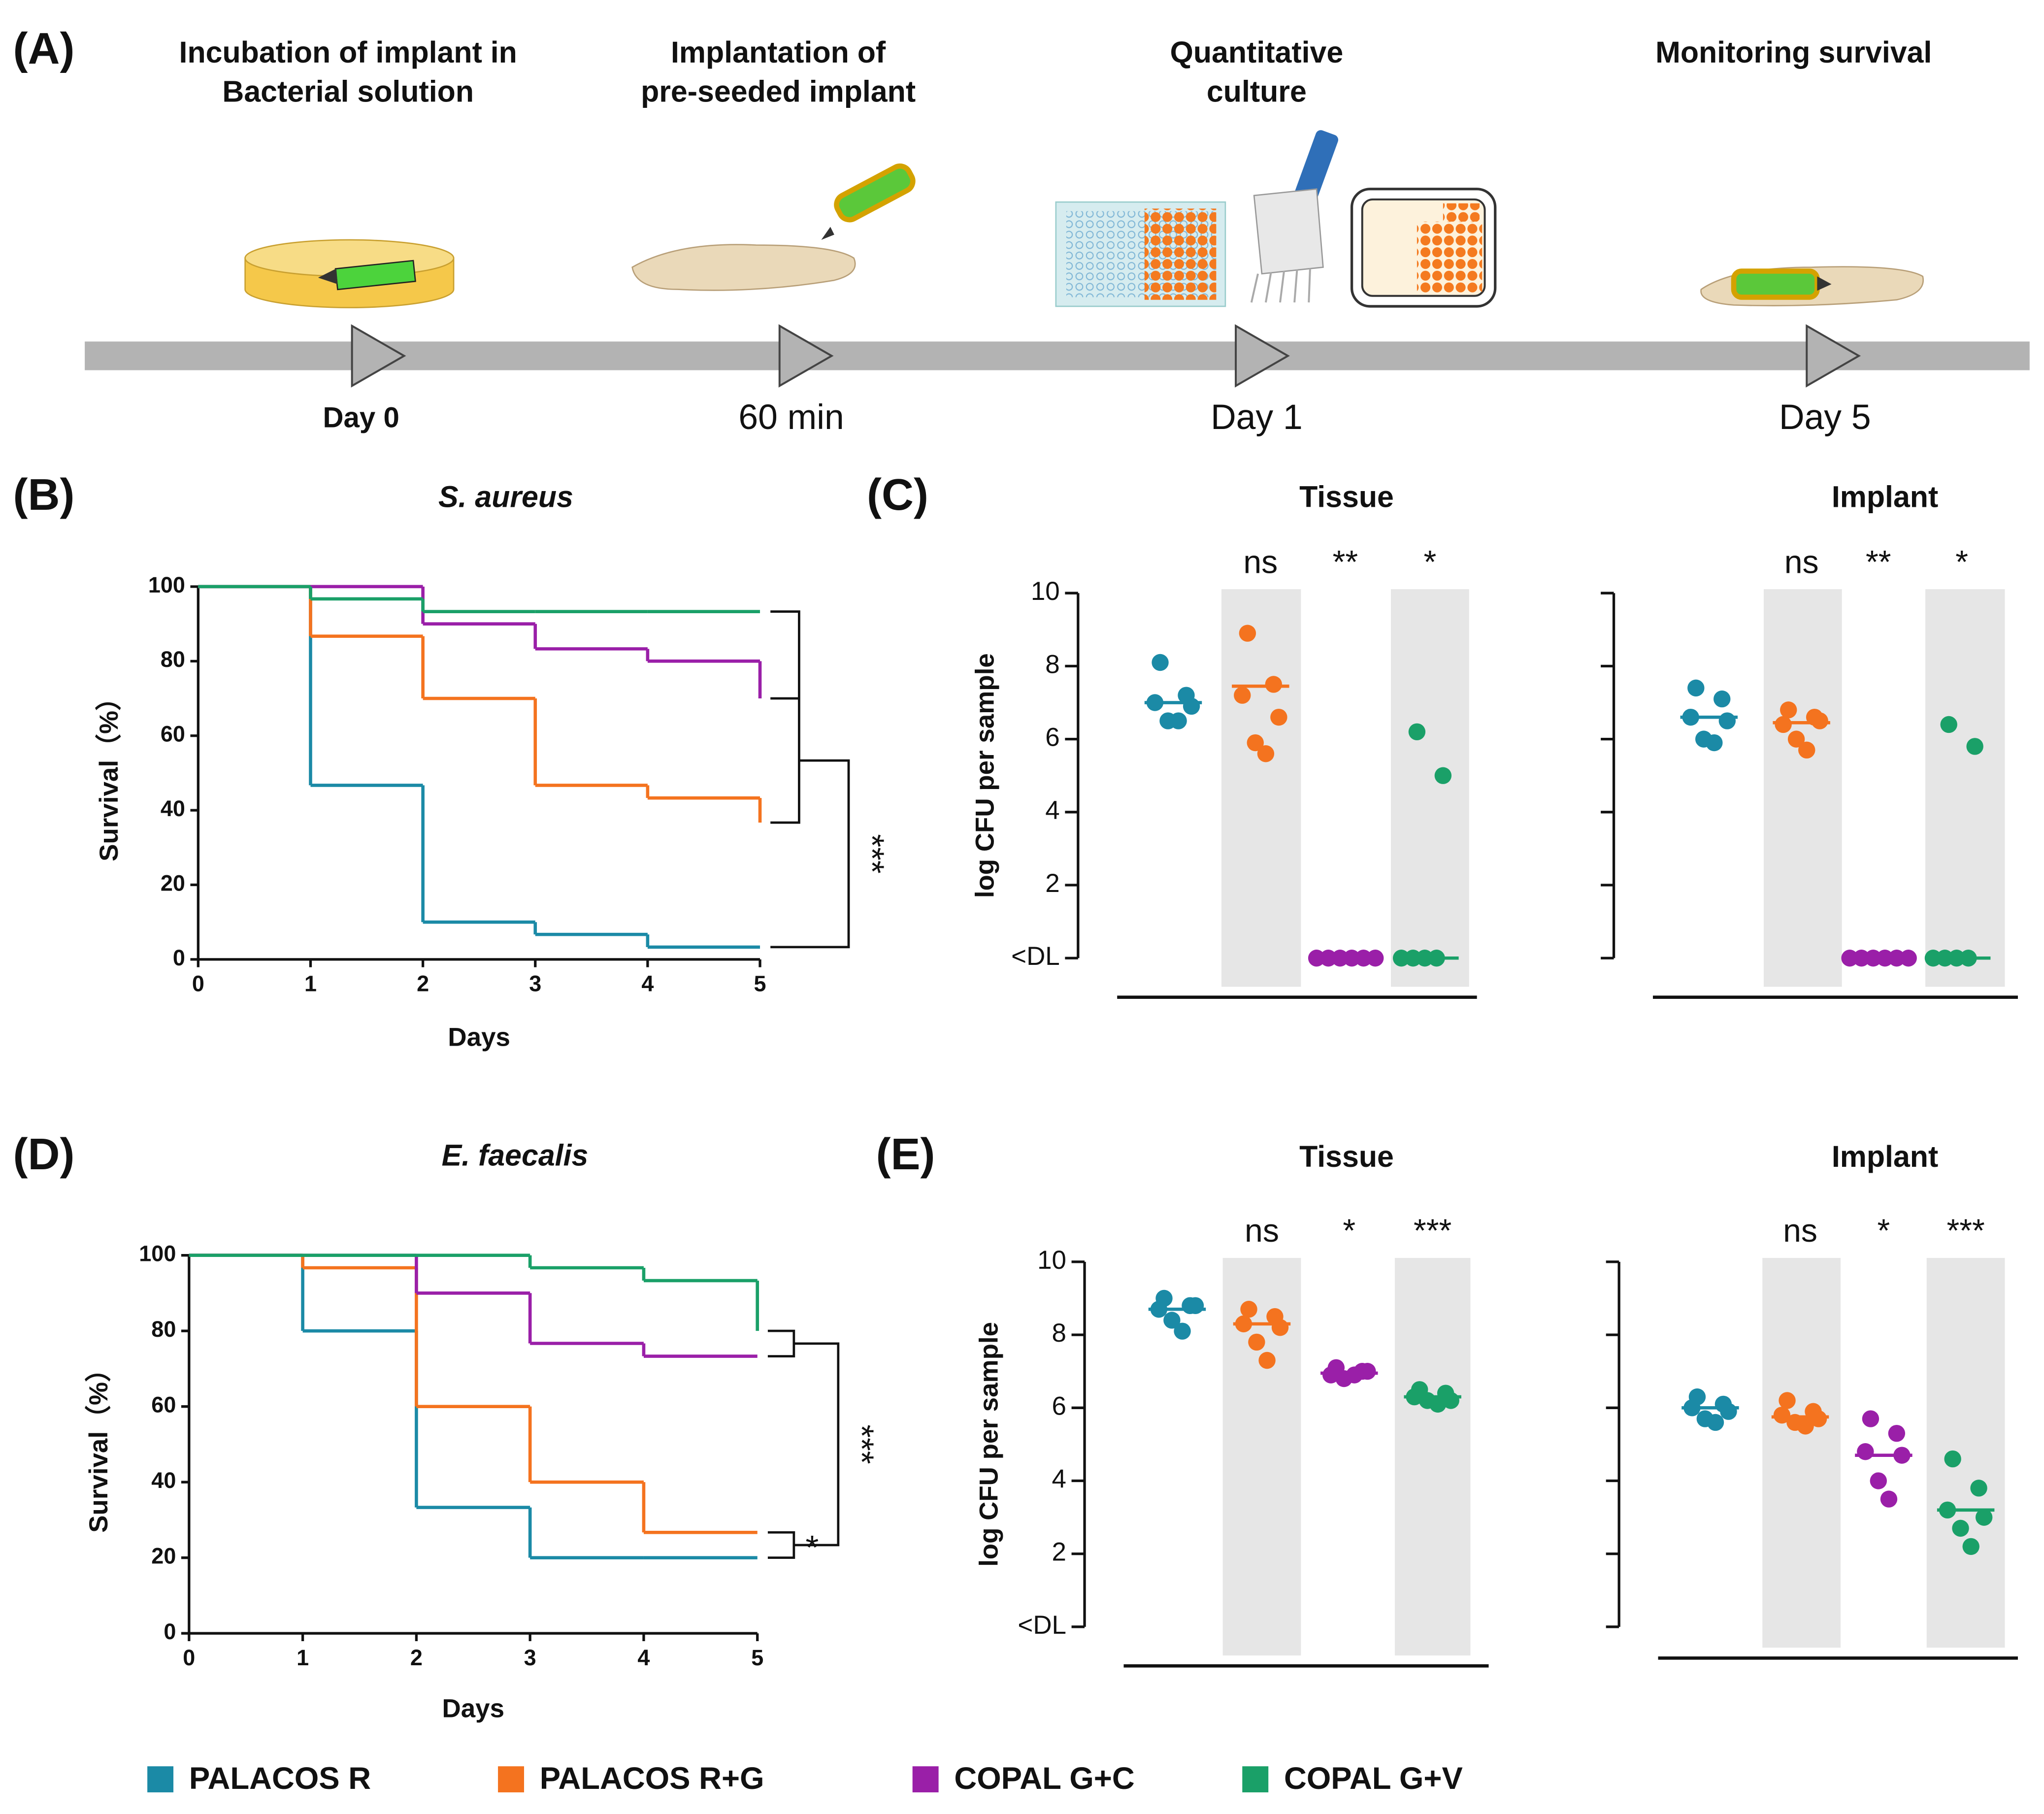 Image resolution: width=2044 pixels, height=1814 pixels. Describe the element at coordinates (1058, 355) in the screenshot. I see `timeline-bar` at that location.